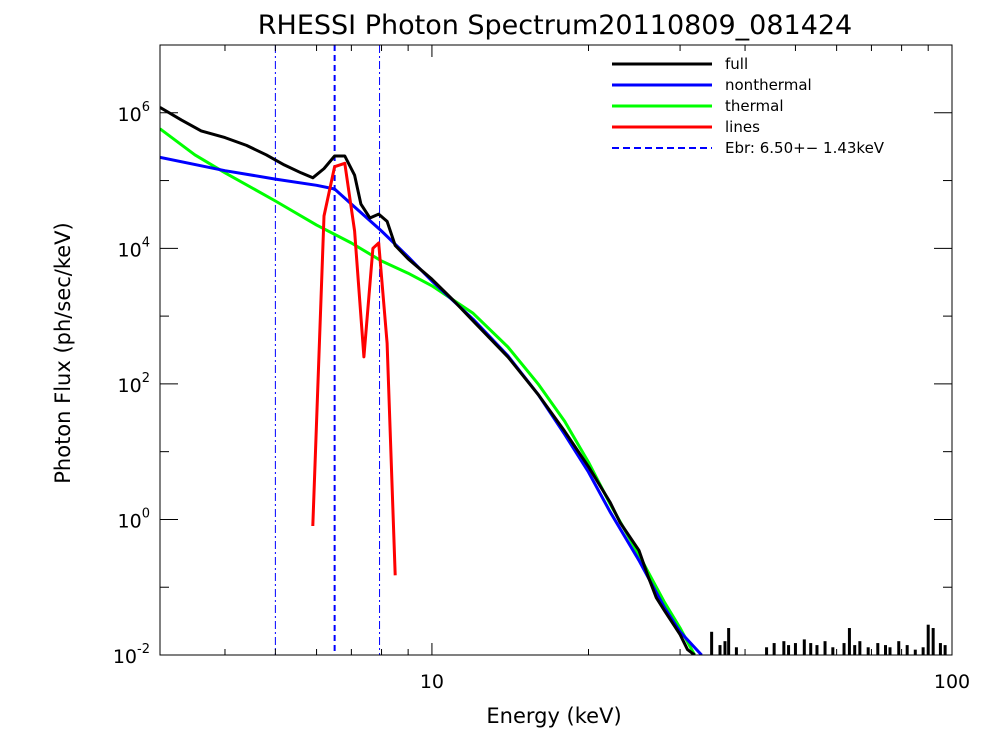 Image resolution: width=1000 pixels, height=750 pixels. What do you see at coordinates (354, 368) in the screenshot?
I see `series-lines-line` at bounding box center [354, 368].